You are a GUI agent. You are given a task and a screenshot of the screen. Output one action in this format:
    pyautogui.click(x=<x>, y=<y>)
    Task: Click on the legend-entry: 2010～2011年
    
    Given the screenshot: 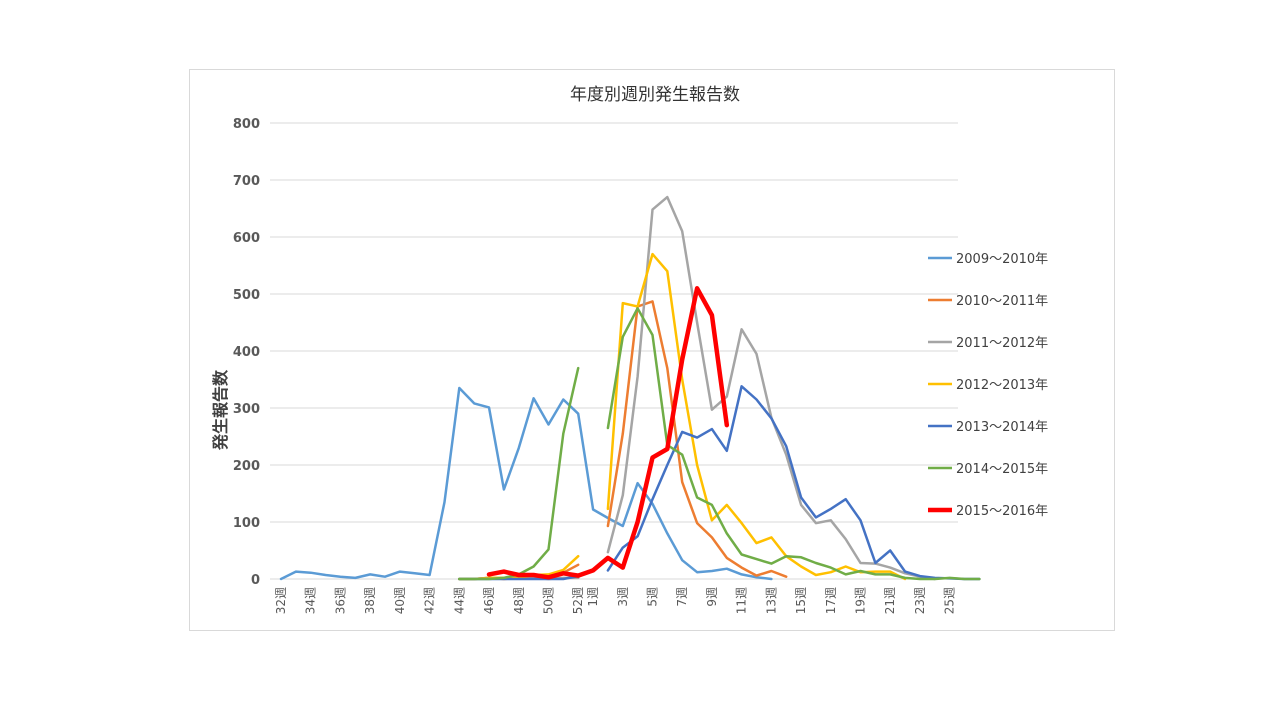 What is the action you would take?
    pyautogui.click(x=1002, y=301)
    